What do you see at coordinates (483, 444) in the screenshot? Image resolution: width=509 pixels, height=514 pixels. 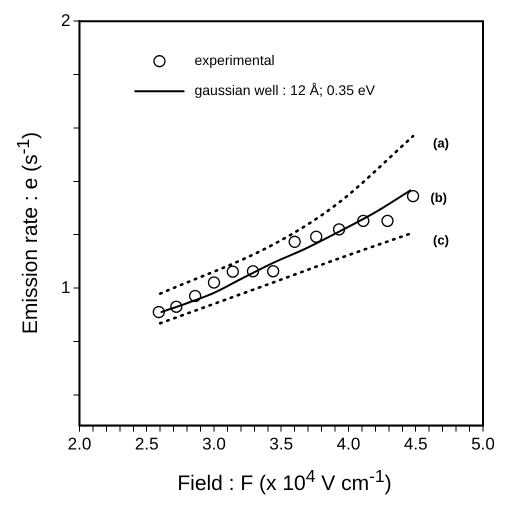 I see `x-tick-label: 5.0` at bounding box center [483, 444].